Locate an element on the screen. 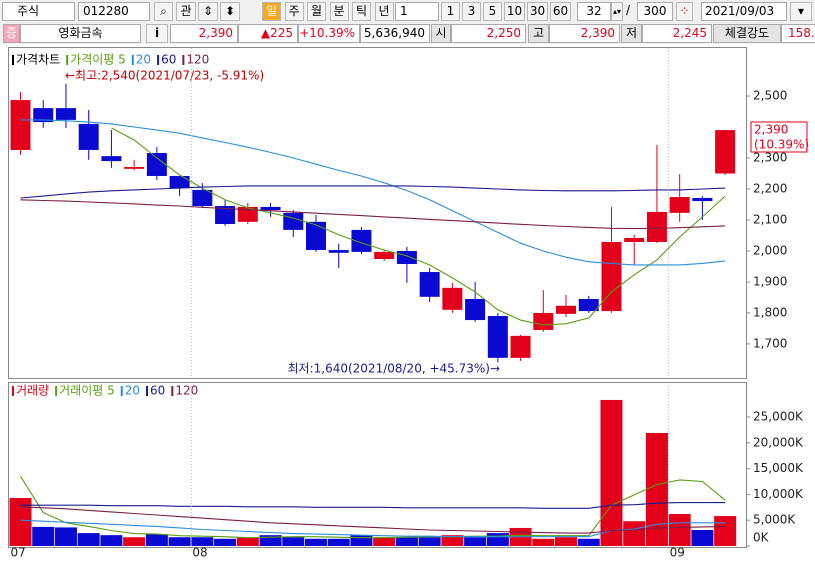 Image resolution: width=815 pixels, height=565 pixels. y-tick-label: 1,800 is located at coordinates (770, 312).